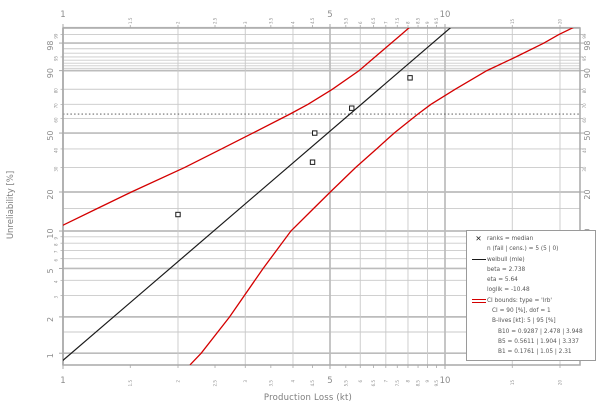  Describe the element at coordinates (478, 260) in the screenshot. I see `fit-line-marker-icon` at that location.